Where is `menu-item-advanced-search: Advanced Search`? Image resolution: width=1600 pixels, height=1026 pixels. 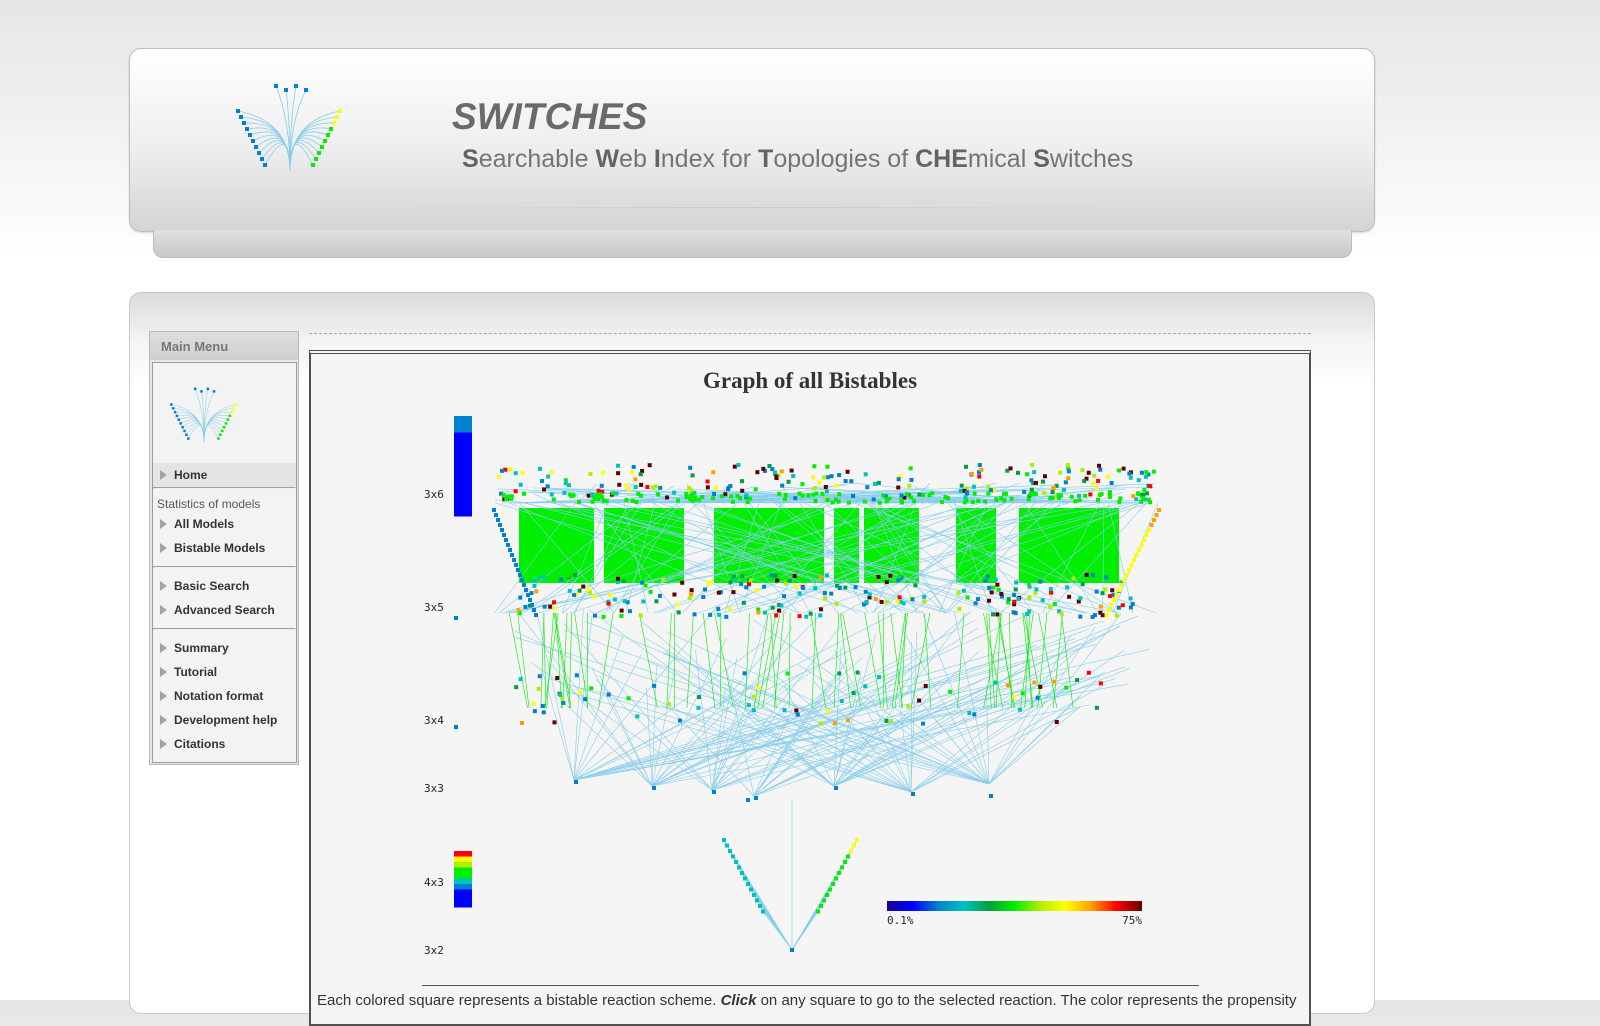
menu-item-advanced-search: Advanced Search is located at coordinates (224, 610).